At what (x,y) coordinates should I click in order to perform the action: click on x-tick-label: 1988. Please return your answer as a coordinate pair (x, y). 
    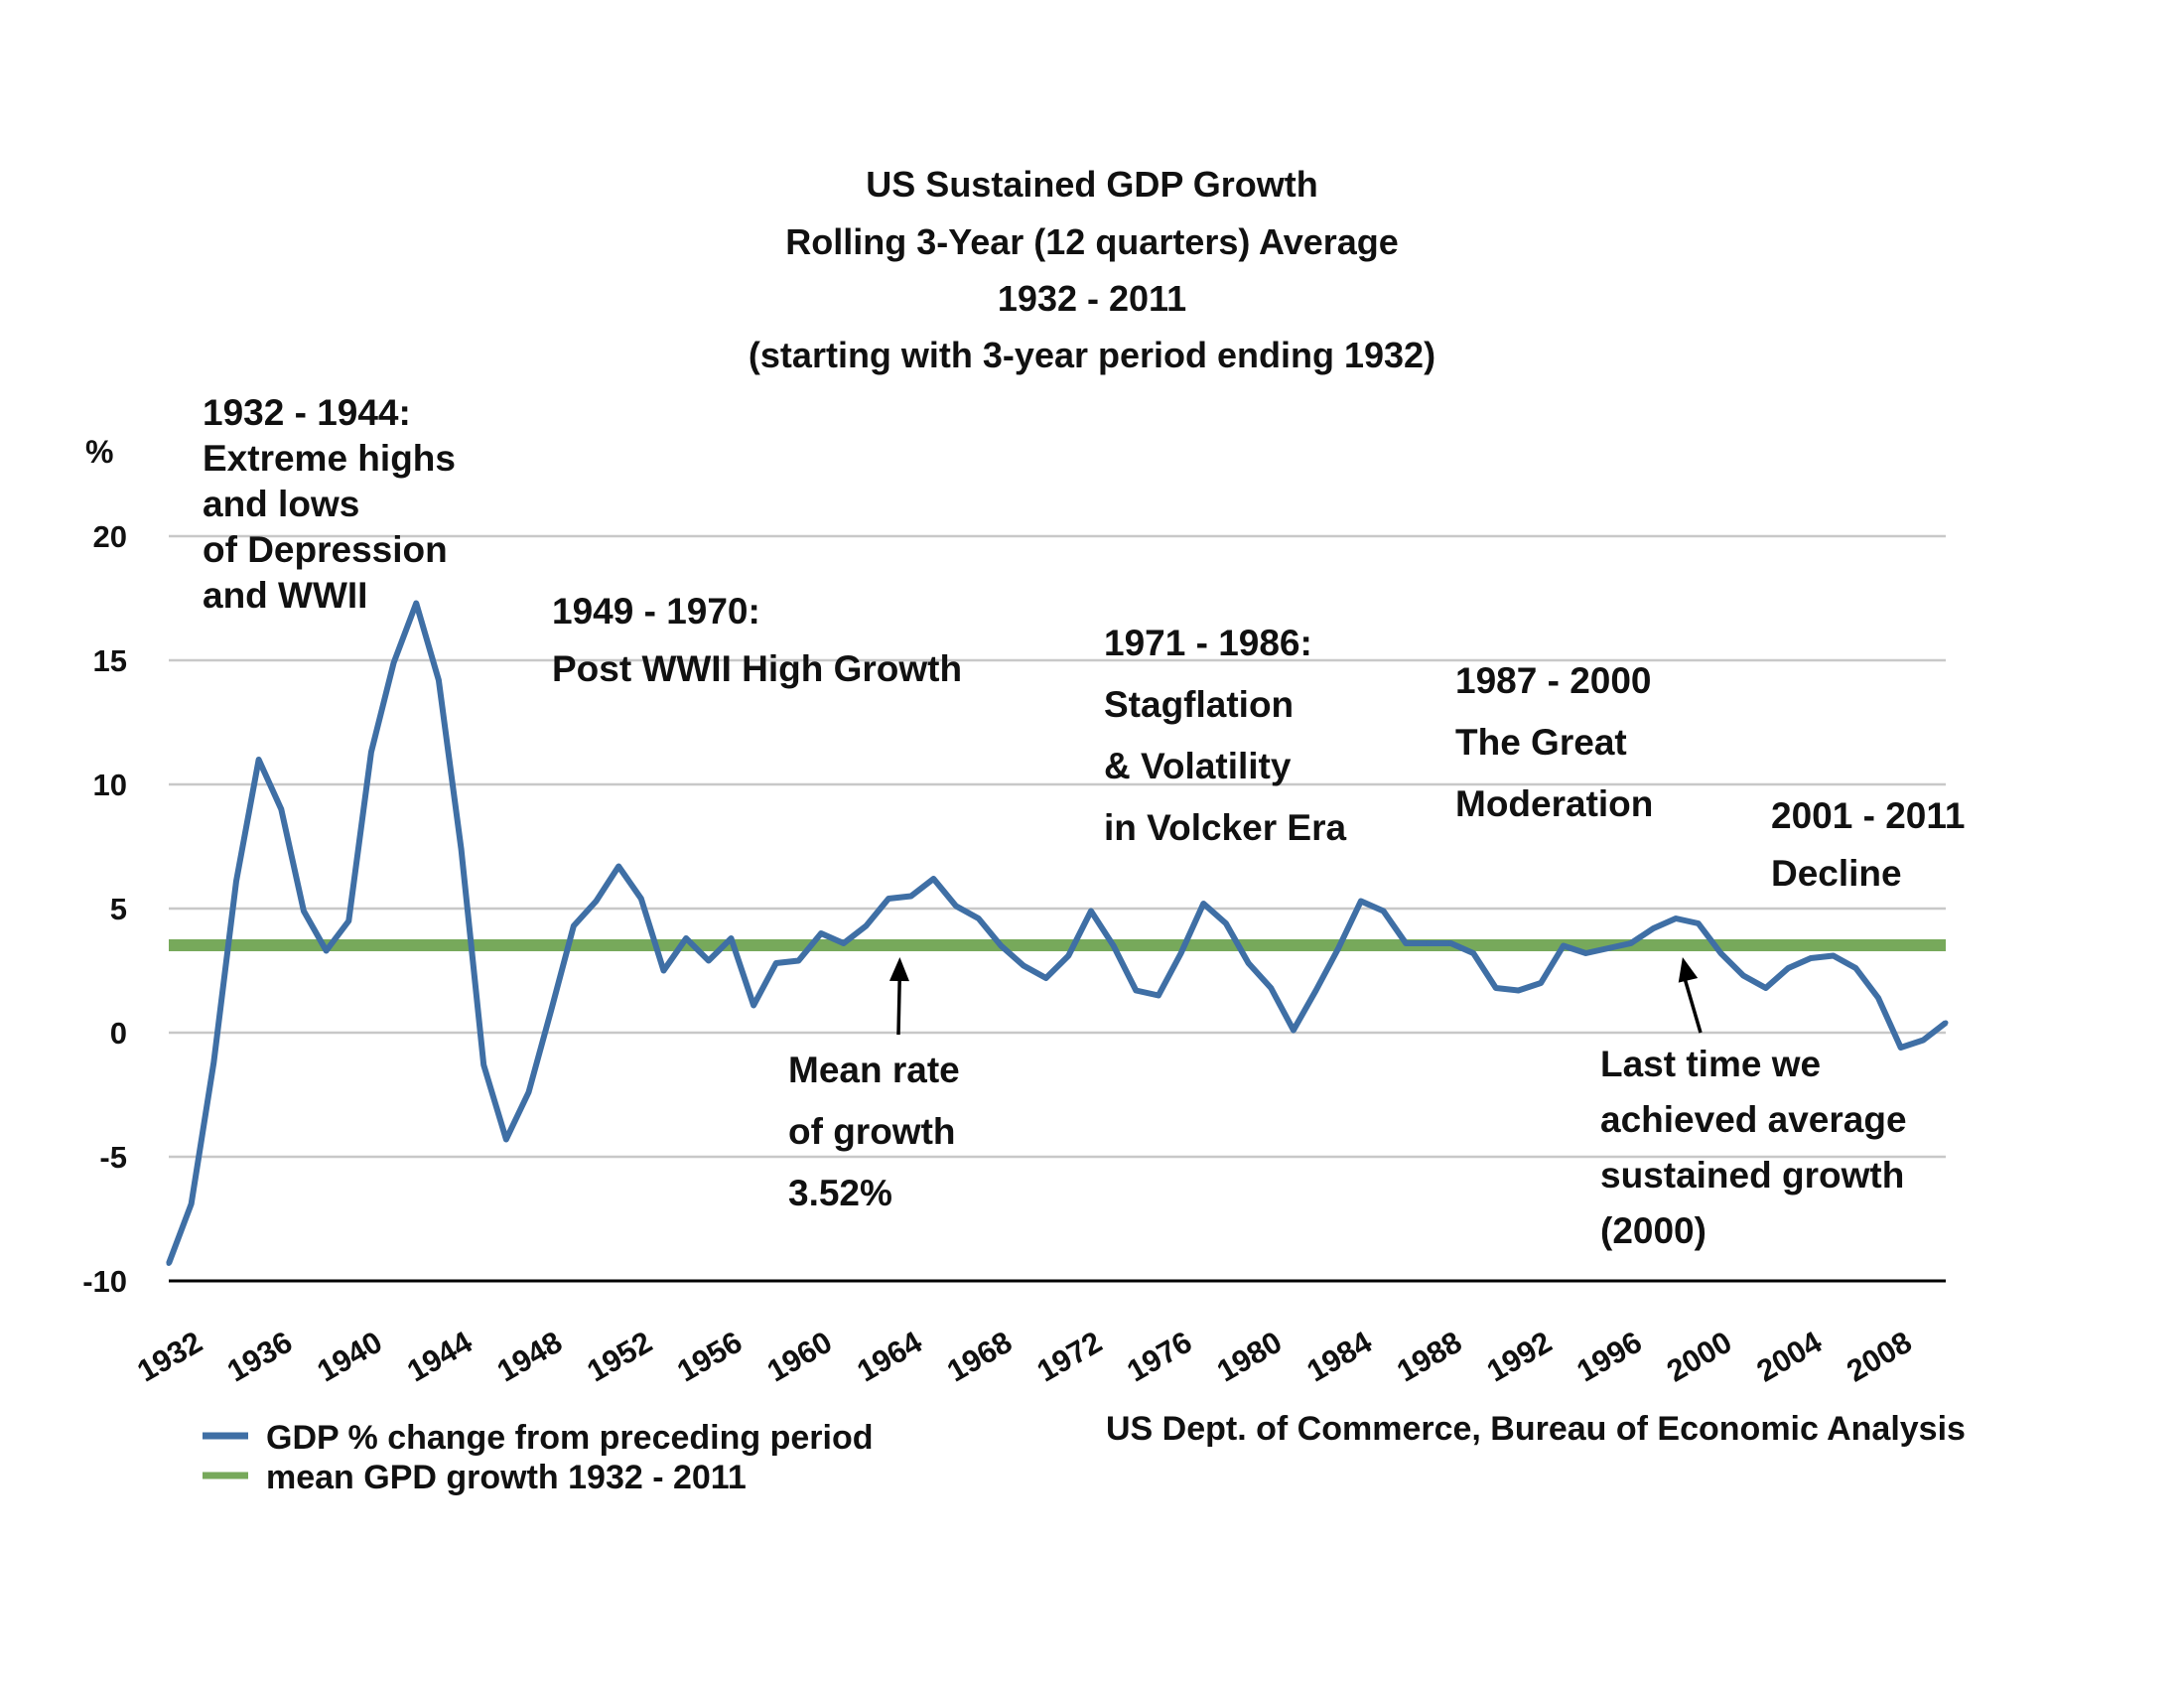
    Looking at the image, I should click on (1429, 1357).